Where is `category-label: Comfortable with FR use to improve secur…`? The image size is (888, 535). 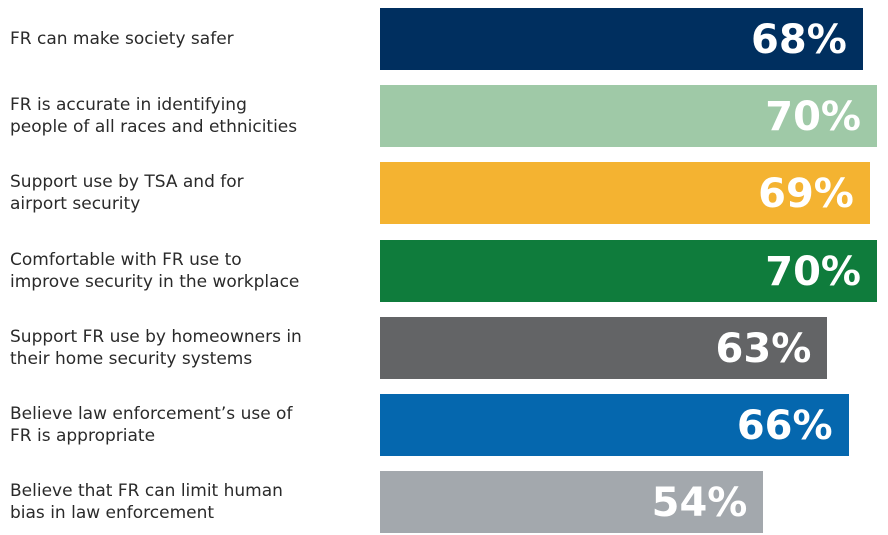
category-label: Comfortable with FR use to improve secur… is located at coordinates (155, 270).